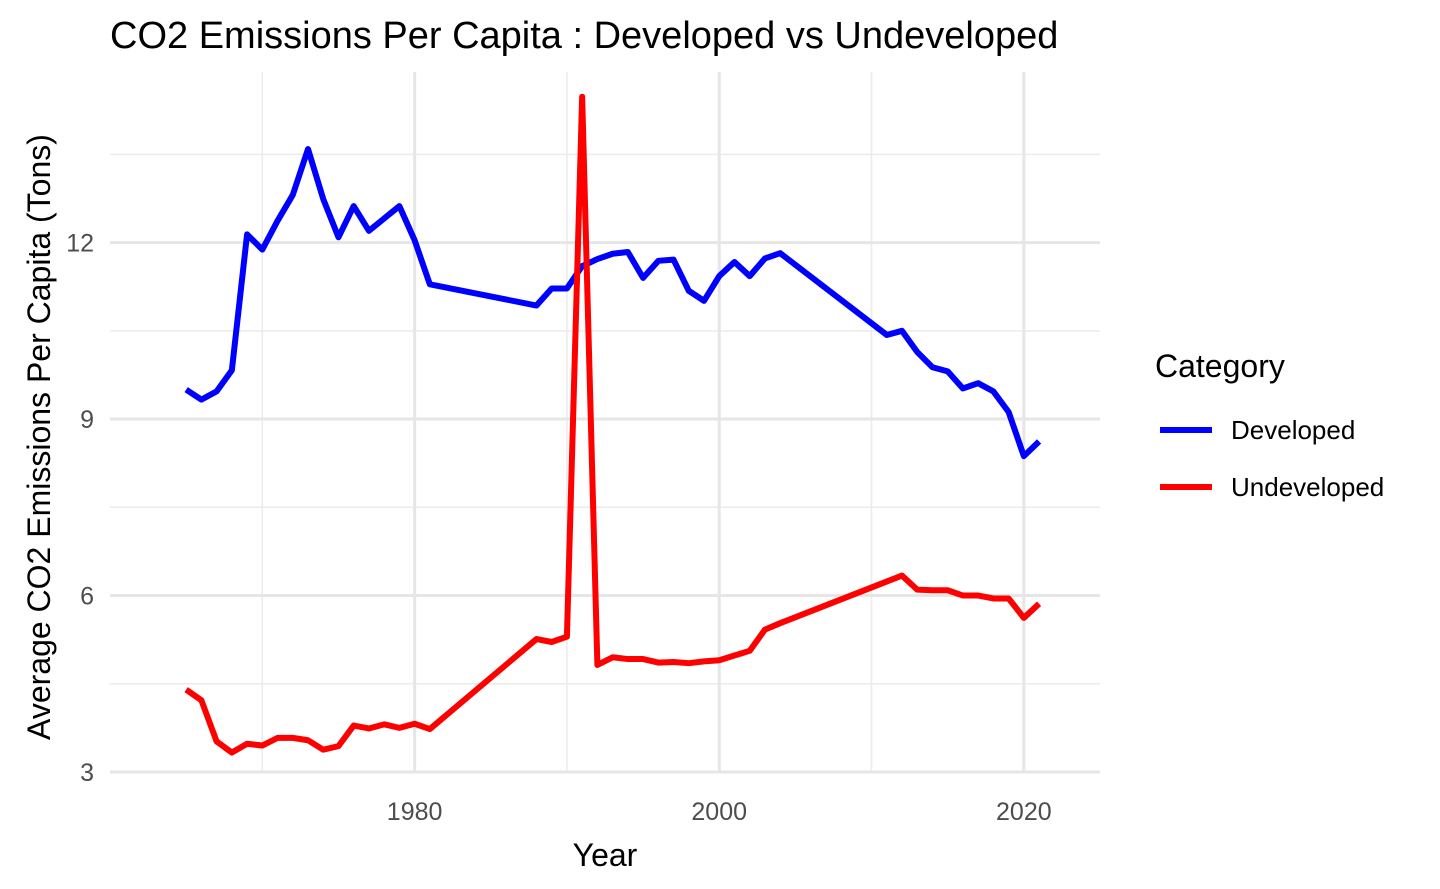 The width and height of the screenshot is (1440, 889). Describe the element at coordinates (1220, 366) in the screenshot. I see `legend-title: Category` at that location.